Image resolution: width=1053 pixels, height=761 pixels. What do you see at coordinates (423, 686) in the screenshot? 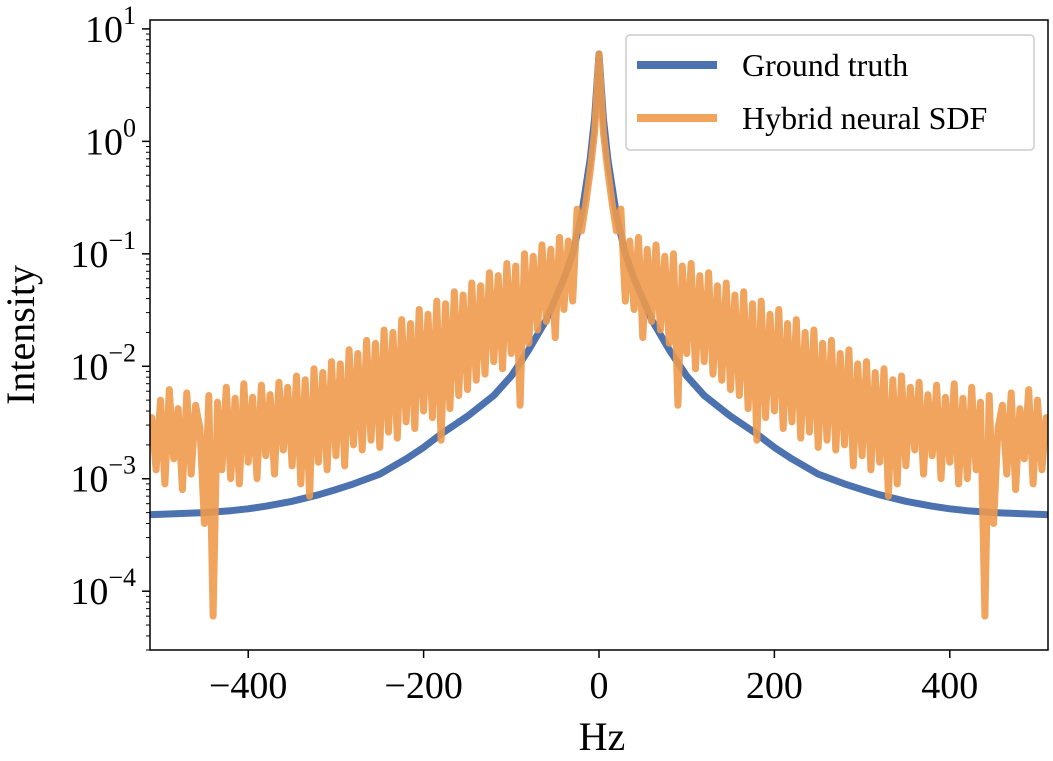
I see `x-tick-label: −200` at bounding box center [423, 686].